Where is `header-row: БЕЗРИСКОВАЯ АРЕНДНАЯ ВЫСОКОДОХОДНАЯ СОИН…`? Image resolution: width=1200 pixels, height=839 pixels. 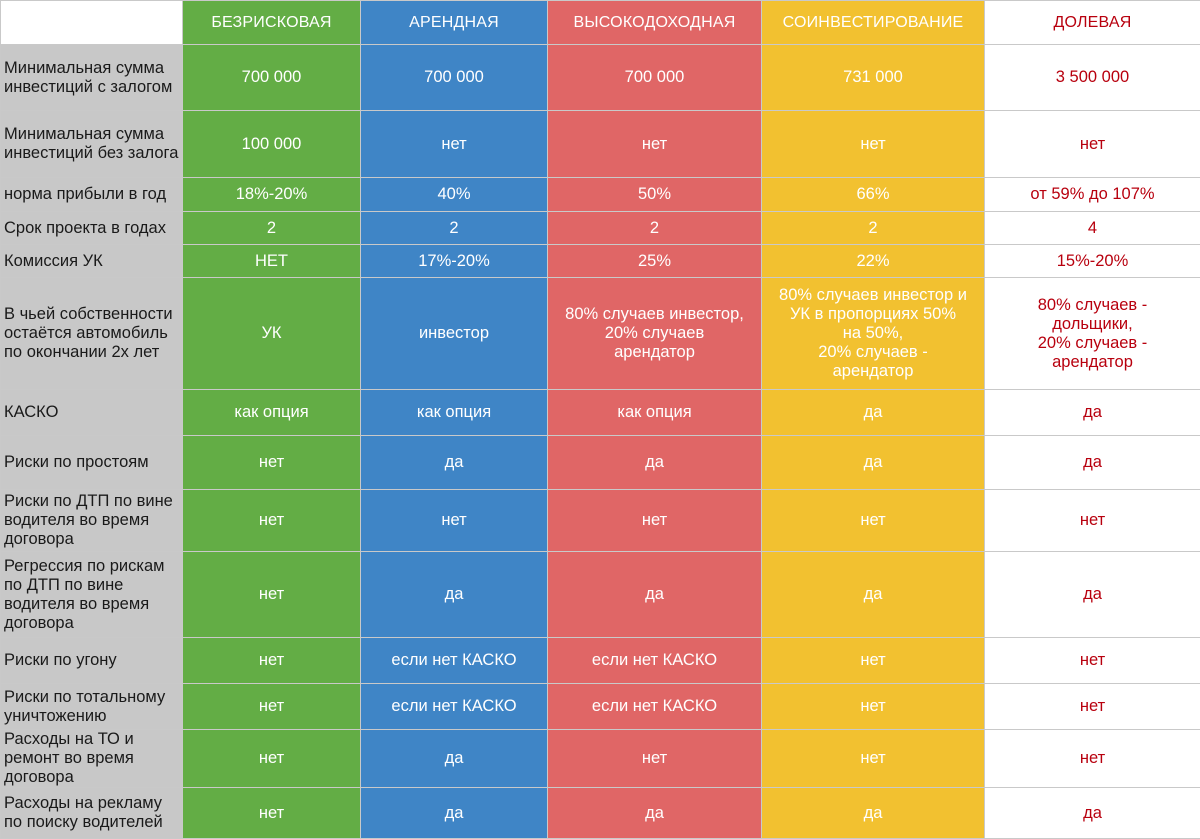 header-row: БЕЗРИСКОВАЯ АРЕНДНАЯ ВЫСОКОДОХОДНАЯ СОИН… is located at coordinates (600, 23).